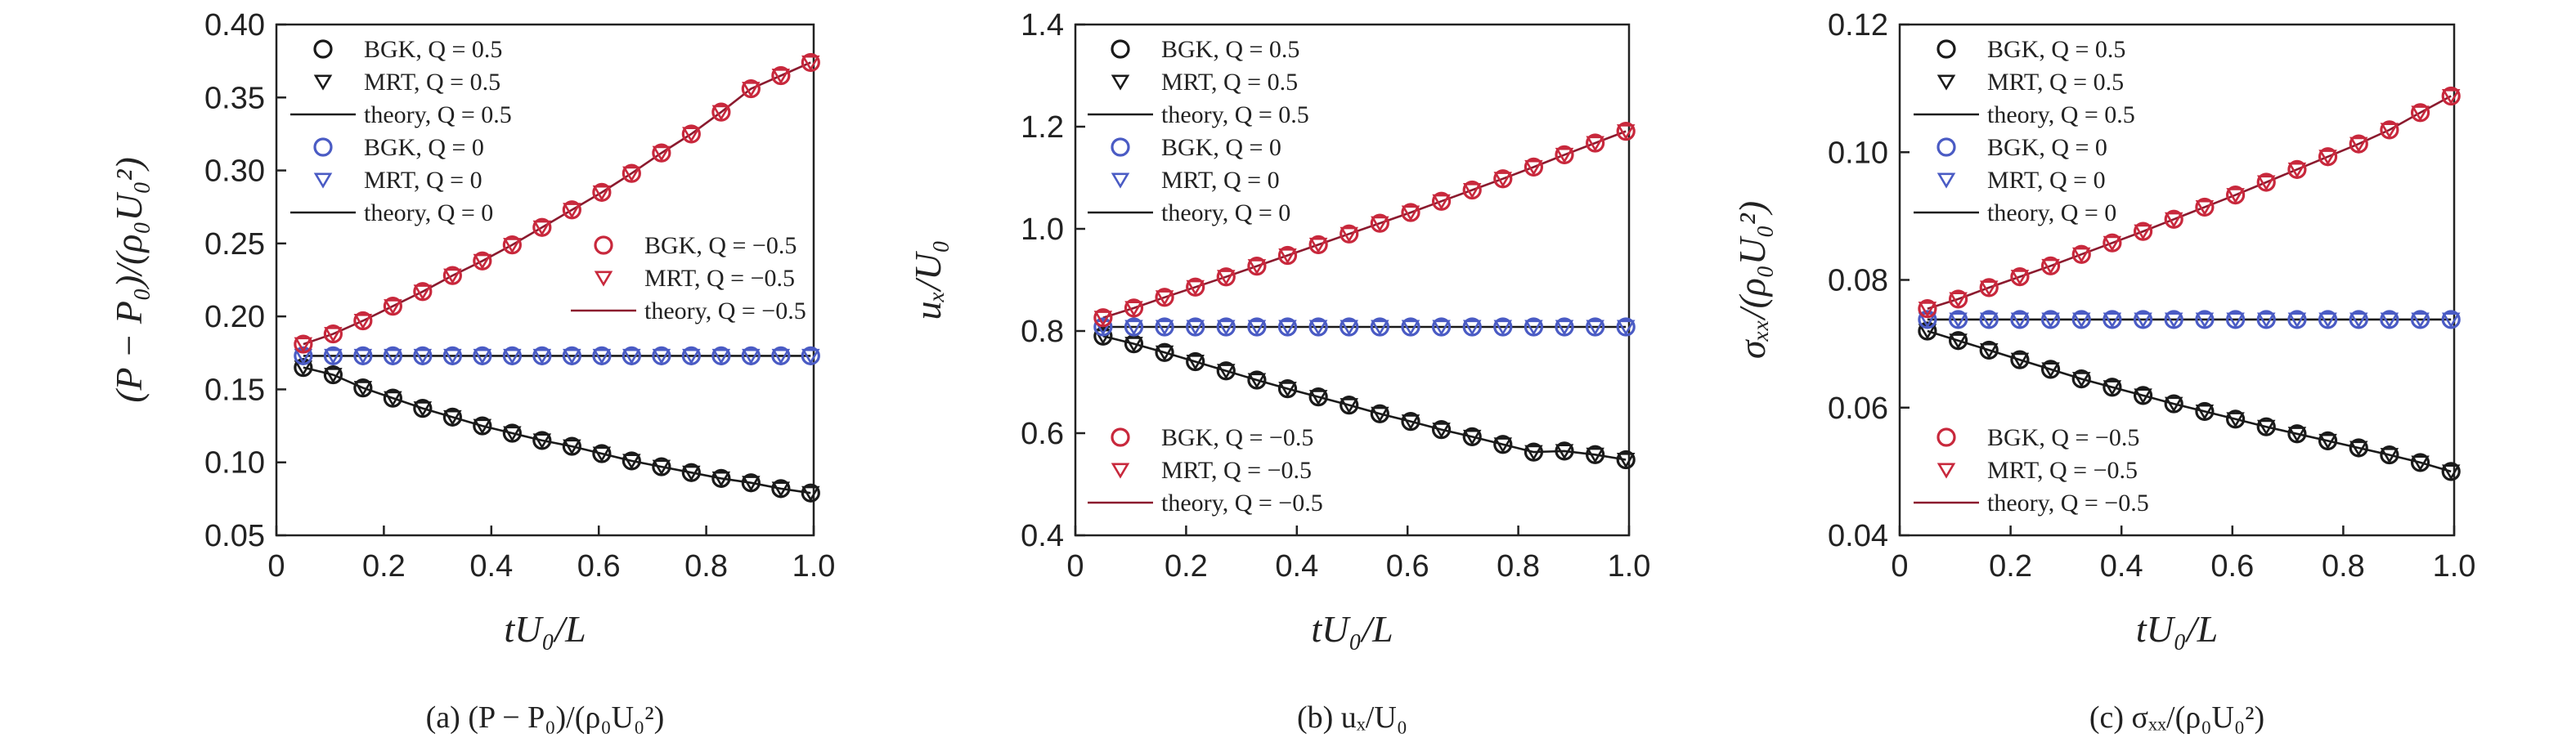  What do you see at coordinates (235, 244) in the screenshot?
I see `y-tick-label: 0.25` at bounding box center [235, 244].